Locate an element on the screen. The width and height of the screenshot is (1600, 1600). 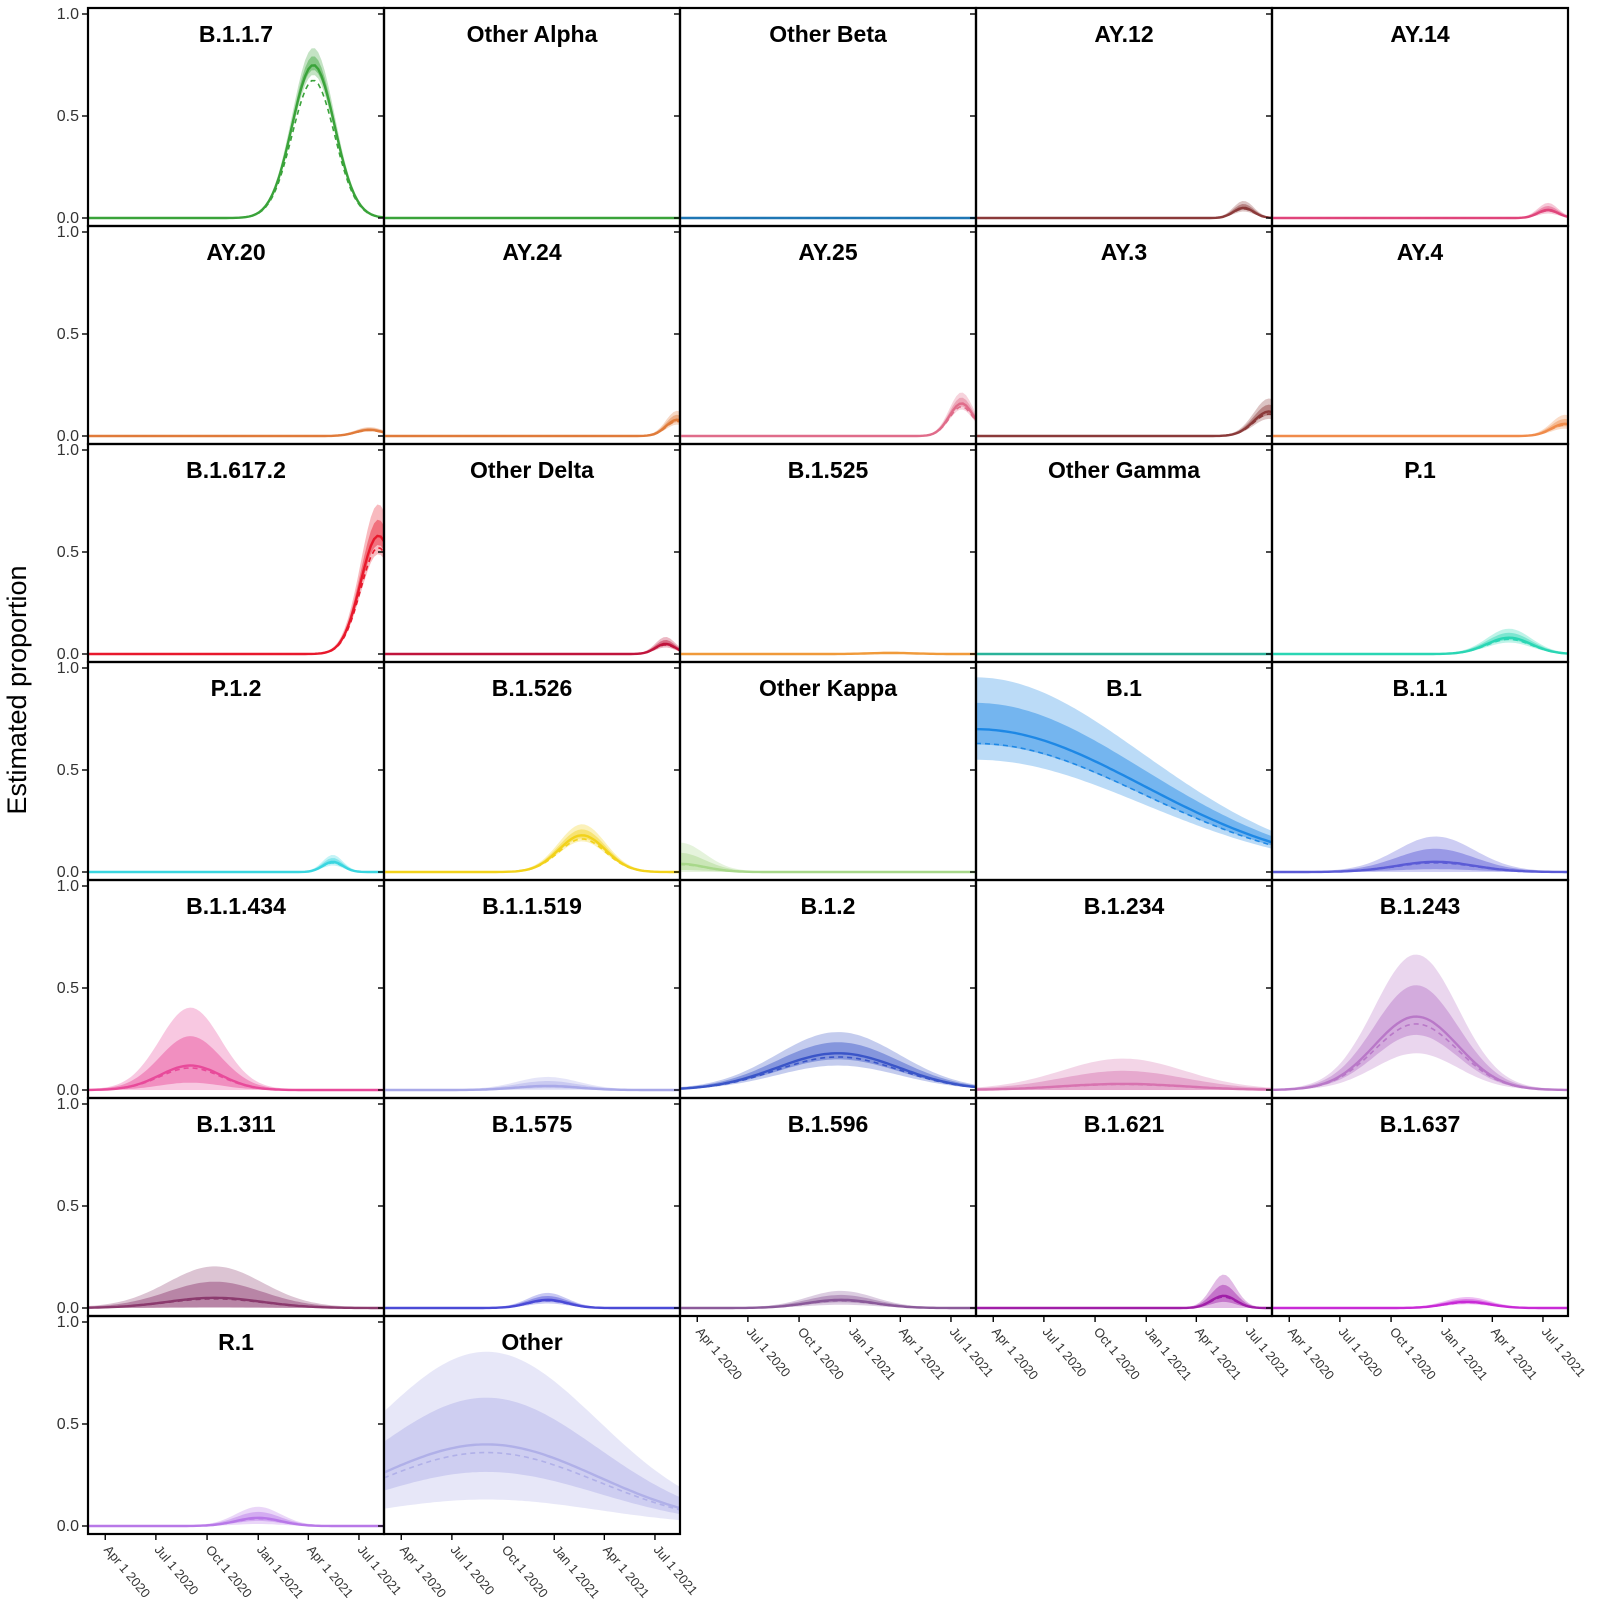
panel: Other Alpha is located at coordinates (530, 117).